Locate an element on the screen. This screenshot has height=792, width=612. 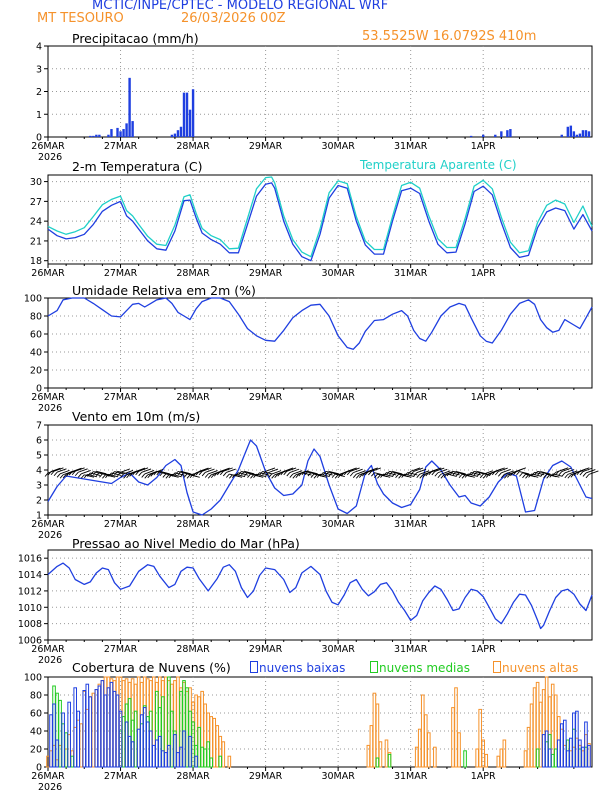
y-tick-label: 0 is located at coordinates (39, 138).